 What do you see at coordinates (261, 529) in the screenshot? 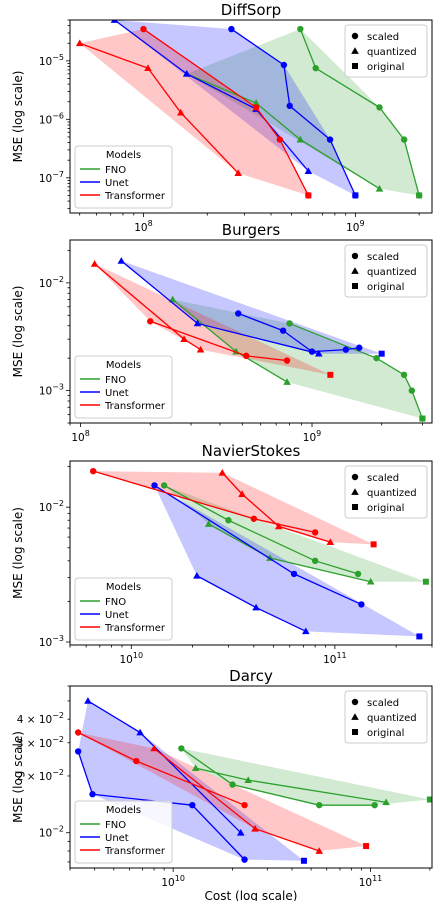
I see `line-fno-scaled` at bounding box center [261, 529].